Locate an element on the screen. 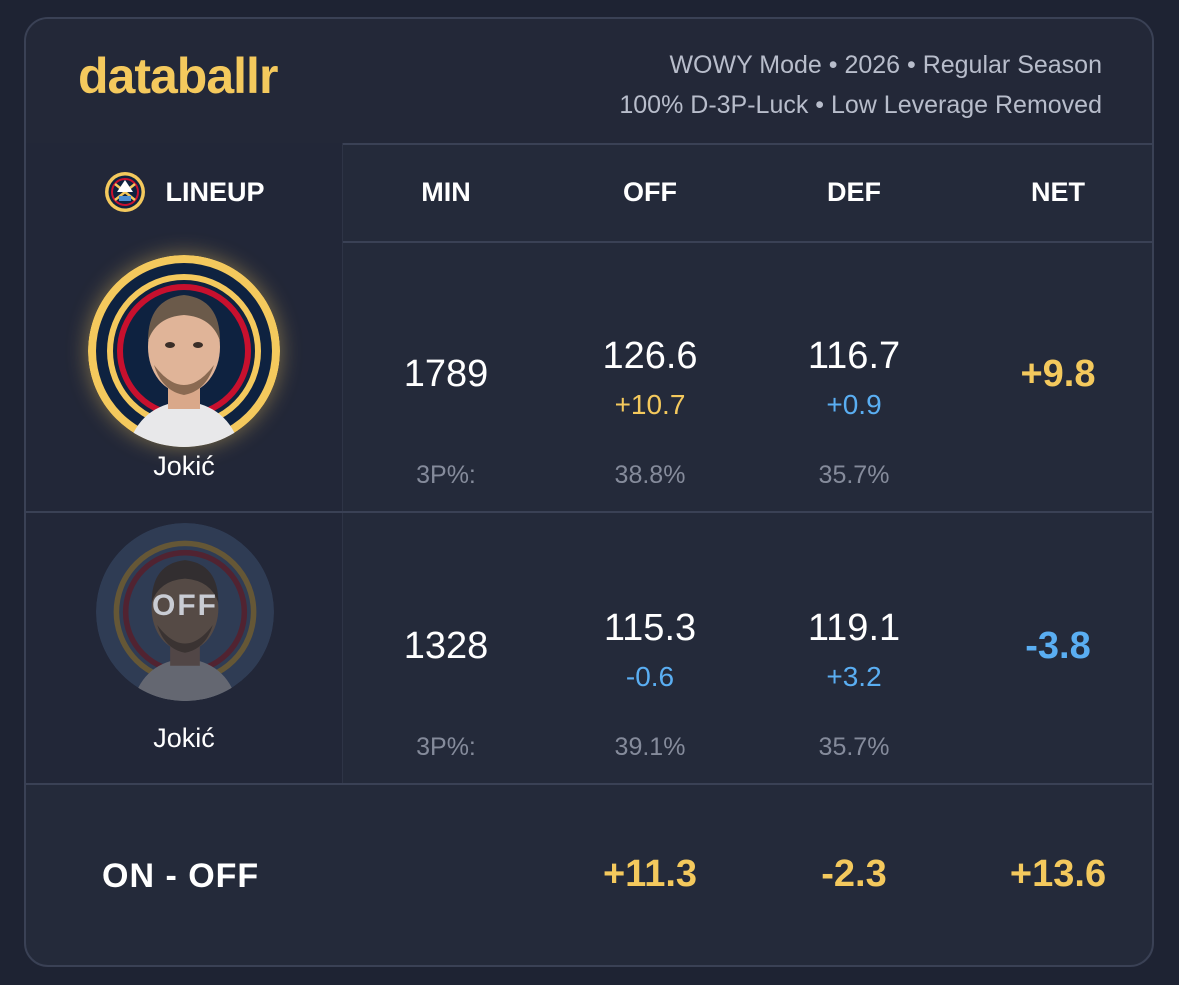 This screenshot has height=985, width=1179. off-rating-delta: -0.6 is located at coordinates (650, 676).